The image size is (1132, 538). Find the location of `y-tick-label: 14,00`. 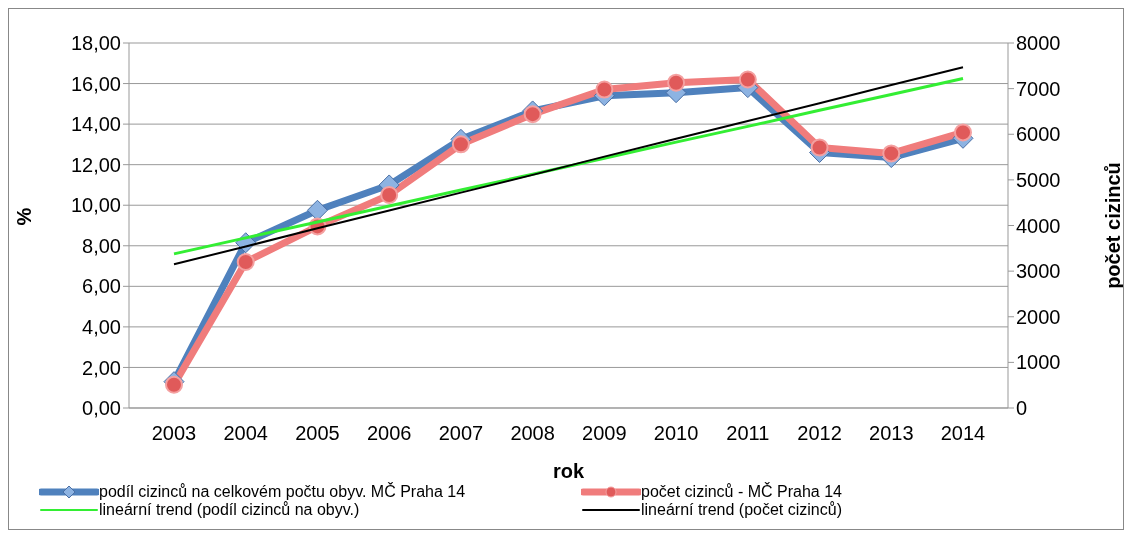

y-tick-label: 14,00 is located at coordinates (95, 124).